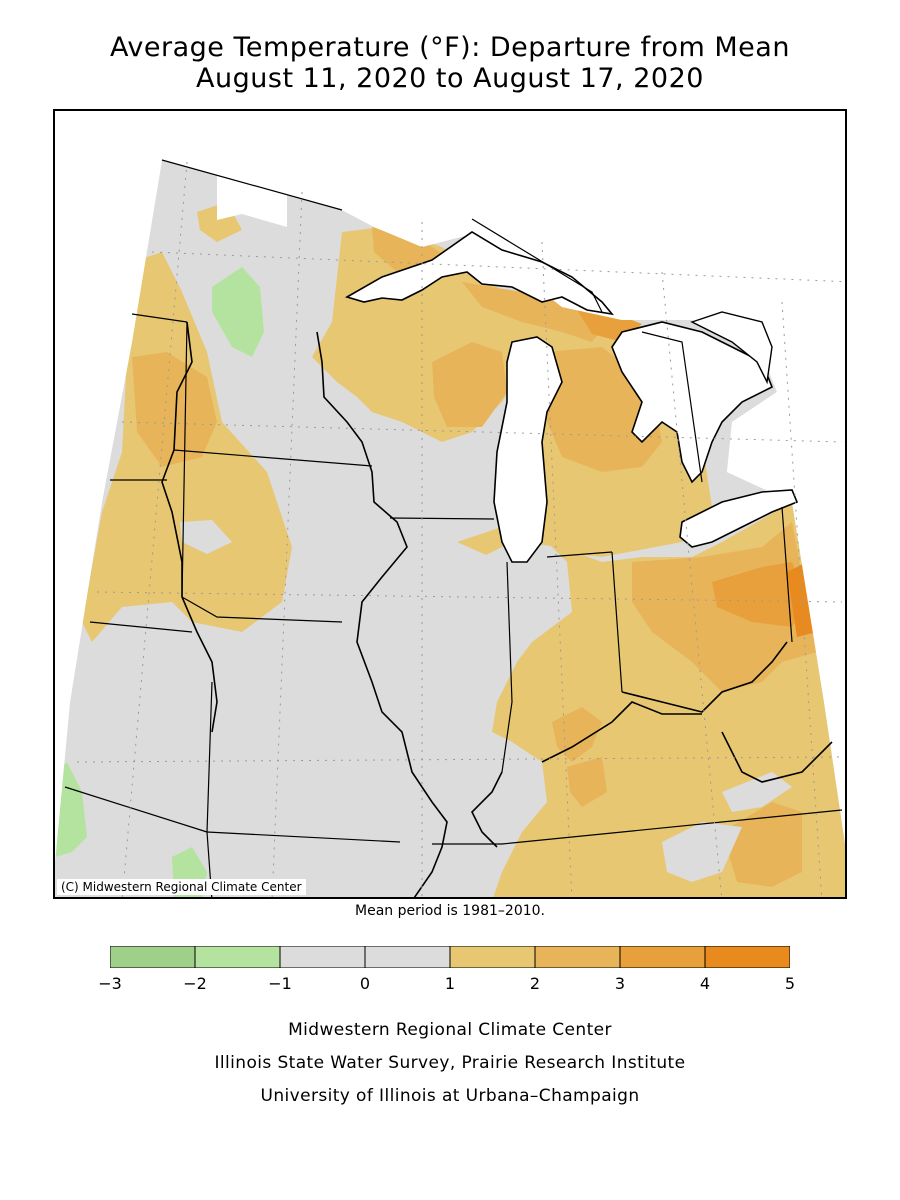  I want to click on legend-tick-label: 2, so click(535, 983).